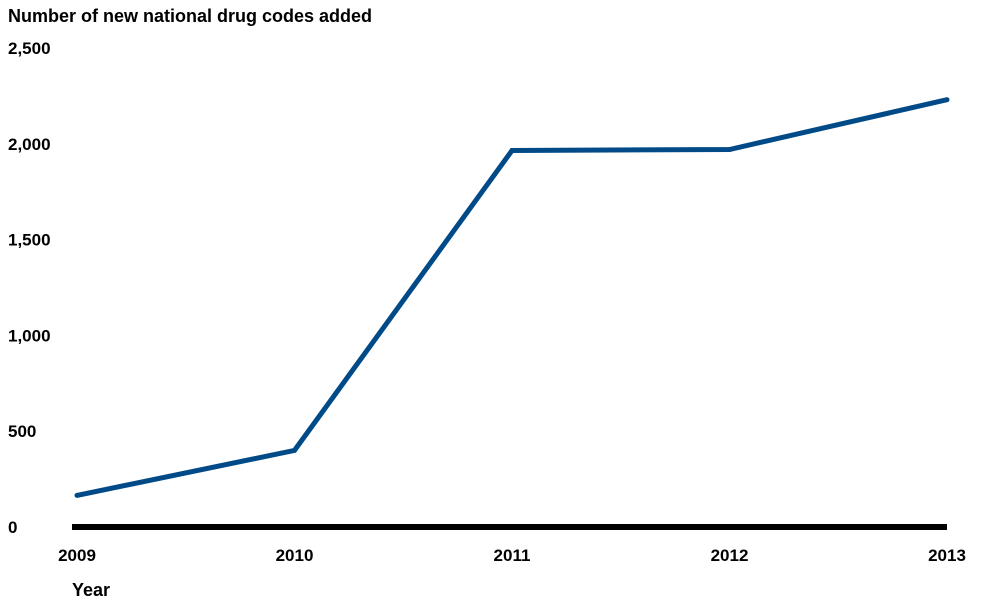 The height and width of the screenshot is (599, 985). Describe the element at coordinates (29, 144) in the screenshot. I see `y-tick-label: 2,000` at that location.